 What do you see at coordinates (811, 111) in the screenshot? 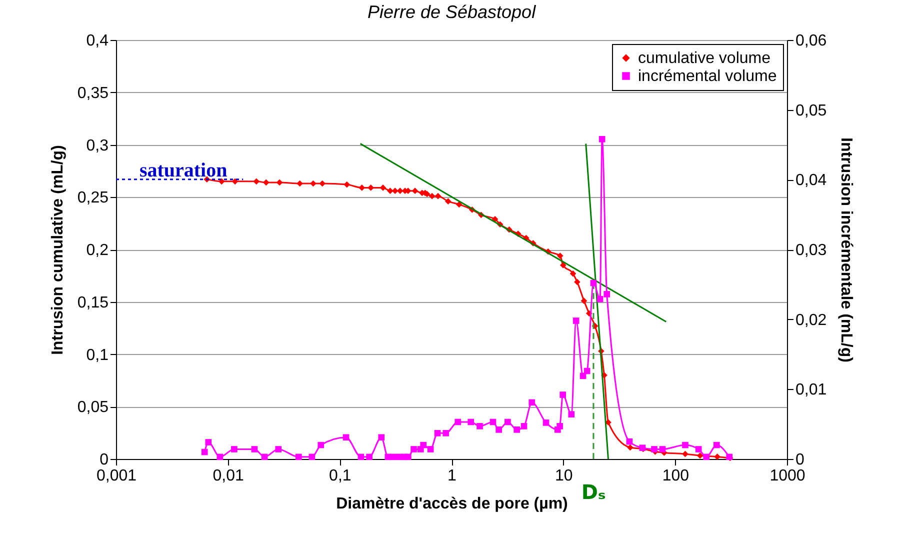
I see `y2-tick-label: 0,05` at bounding box center [811, 111].